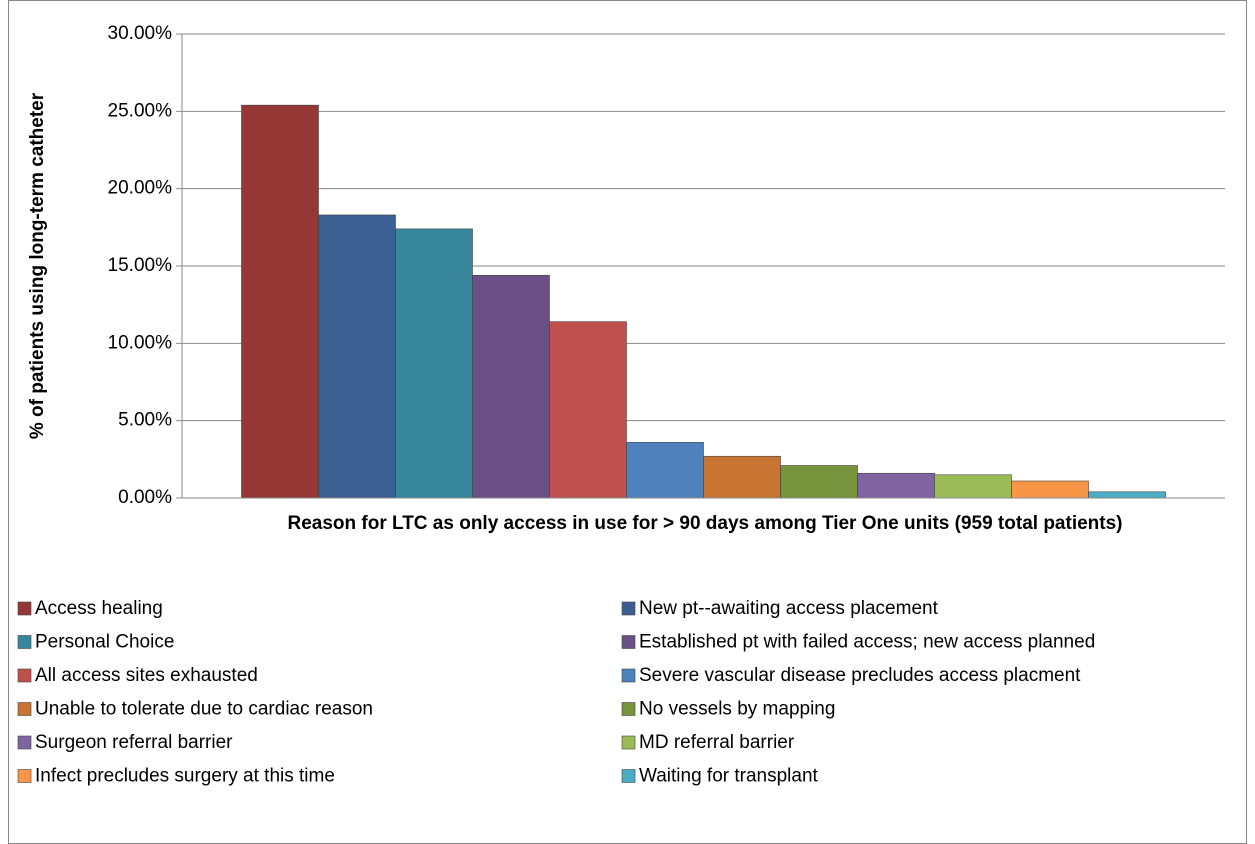  Describe the element at coordinates (729, 776) in the screenshot. I see `legend-label: Waiting for transplant` at that location.